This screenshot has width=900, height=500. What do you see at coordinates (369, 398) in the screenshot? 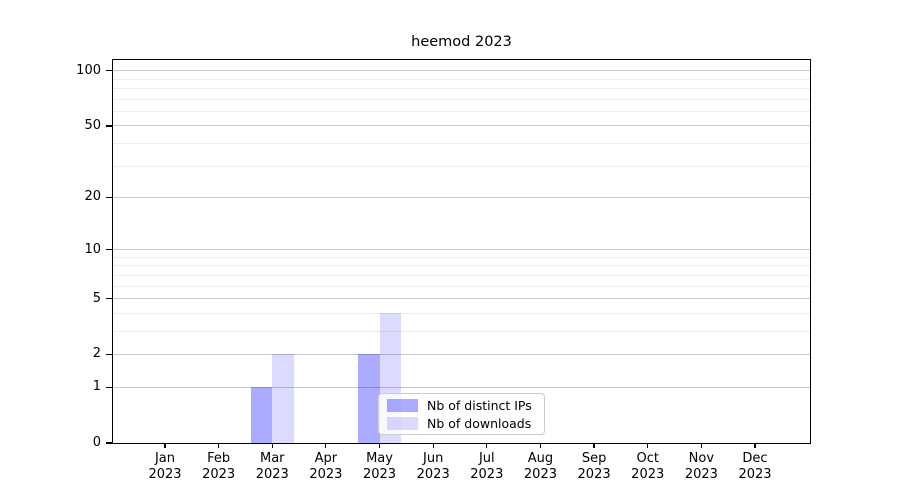
I see `bar-distinct-ips-may` at bounding box center [369, 398].